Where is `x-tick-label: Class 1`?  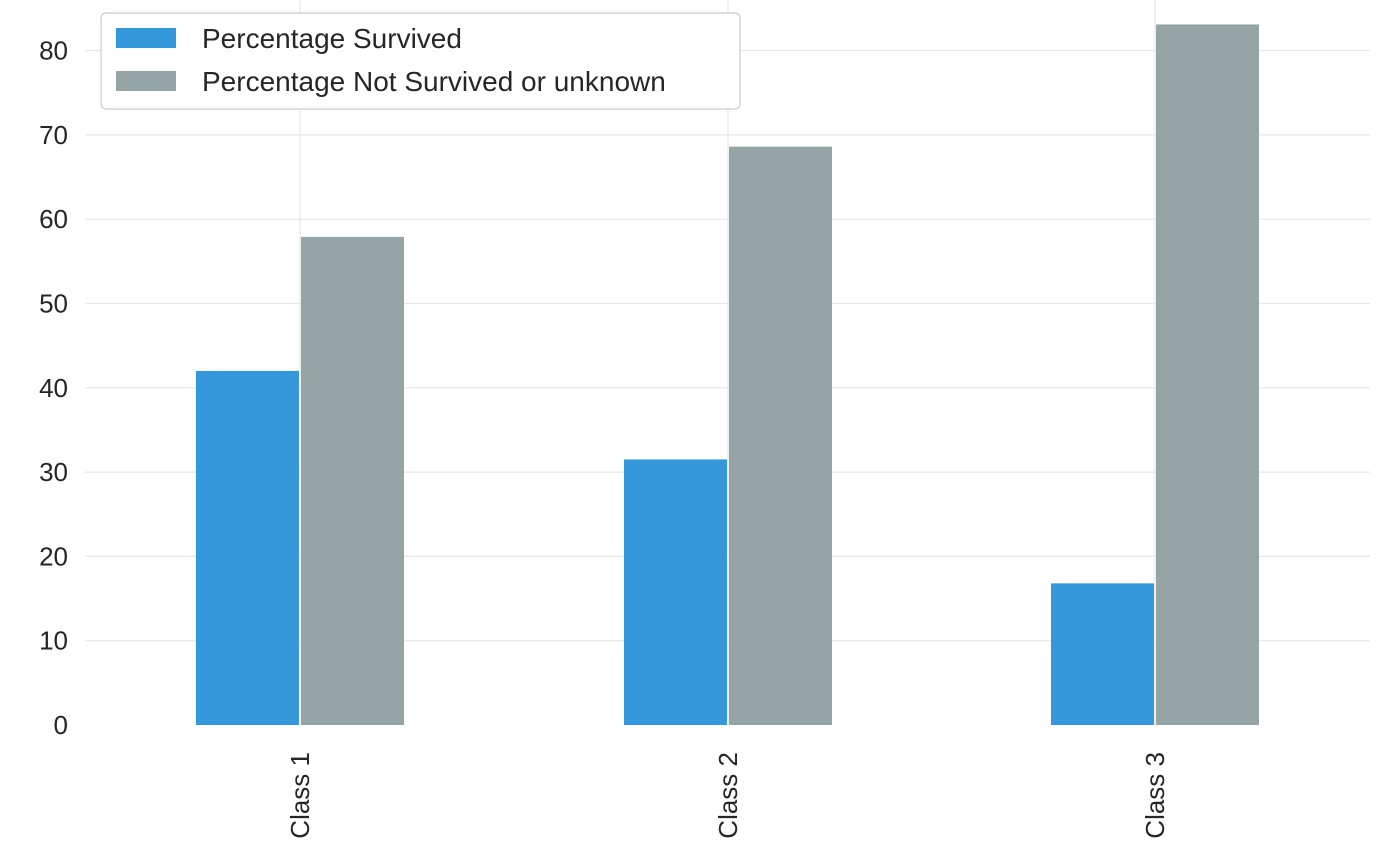
x-tick-label: Class 1 is located at coordinates (300, 795).